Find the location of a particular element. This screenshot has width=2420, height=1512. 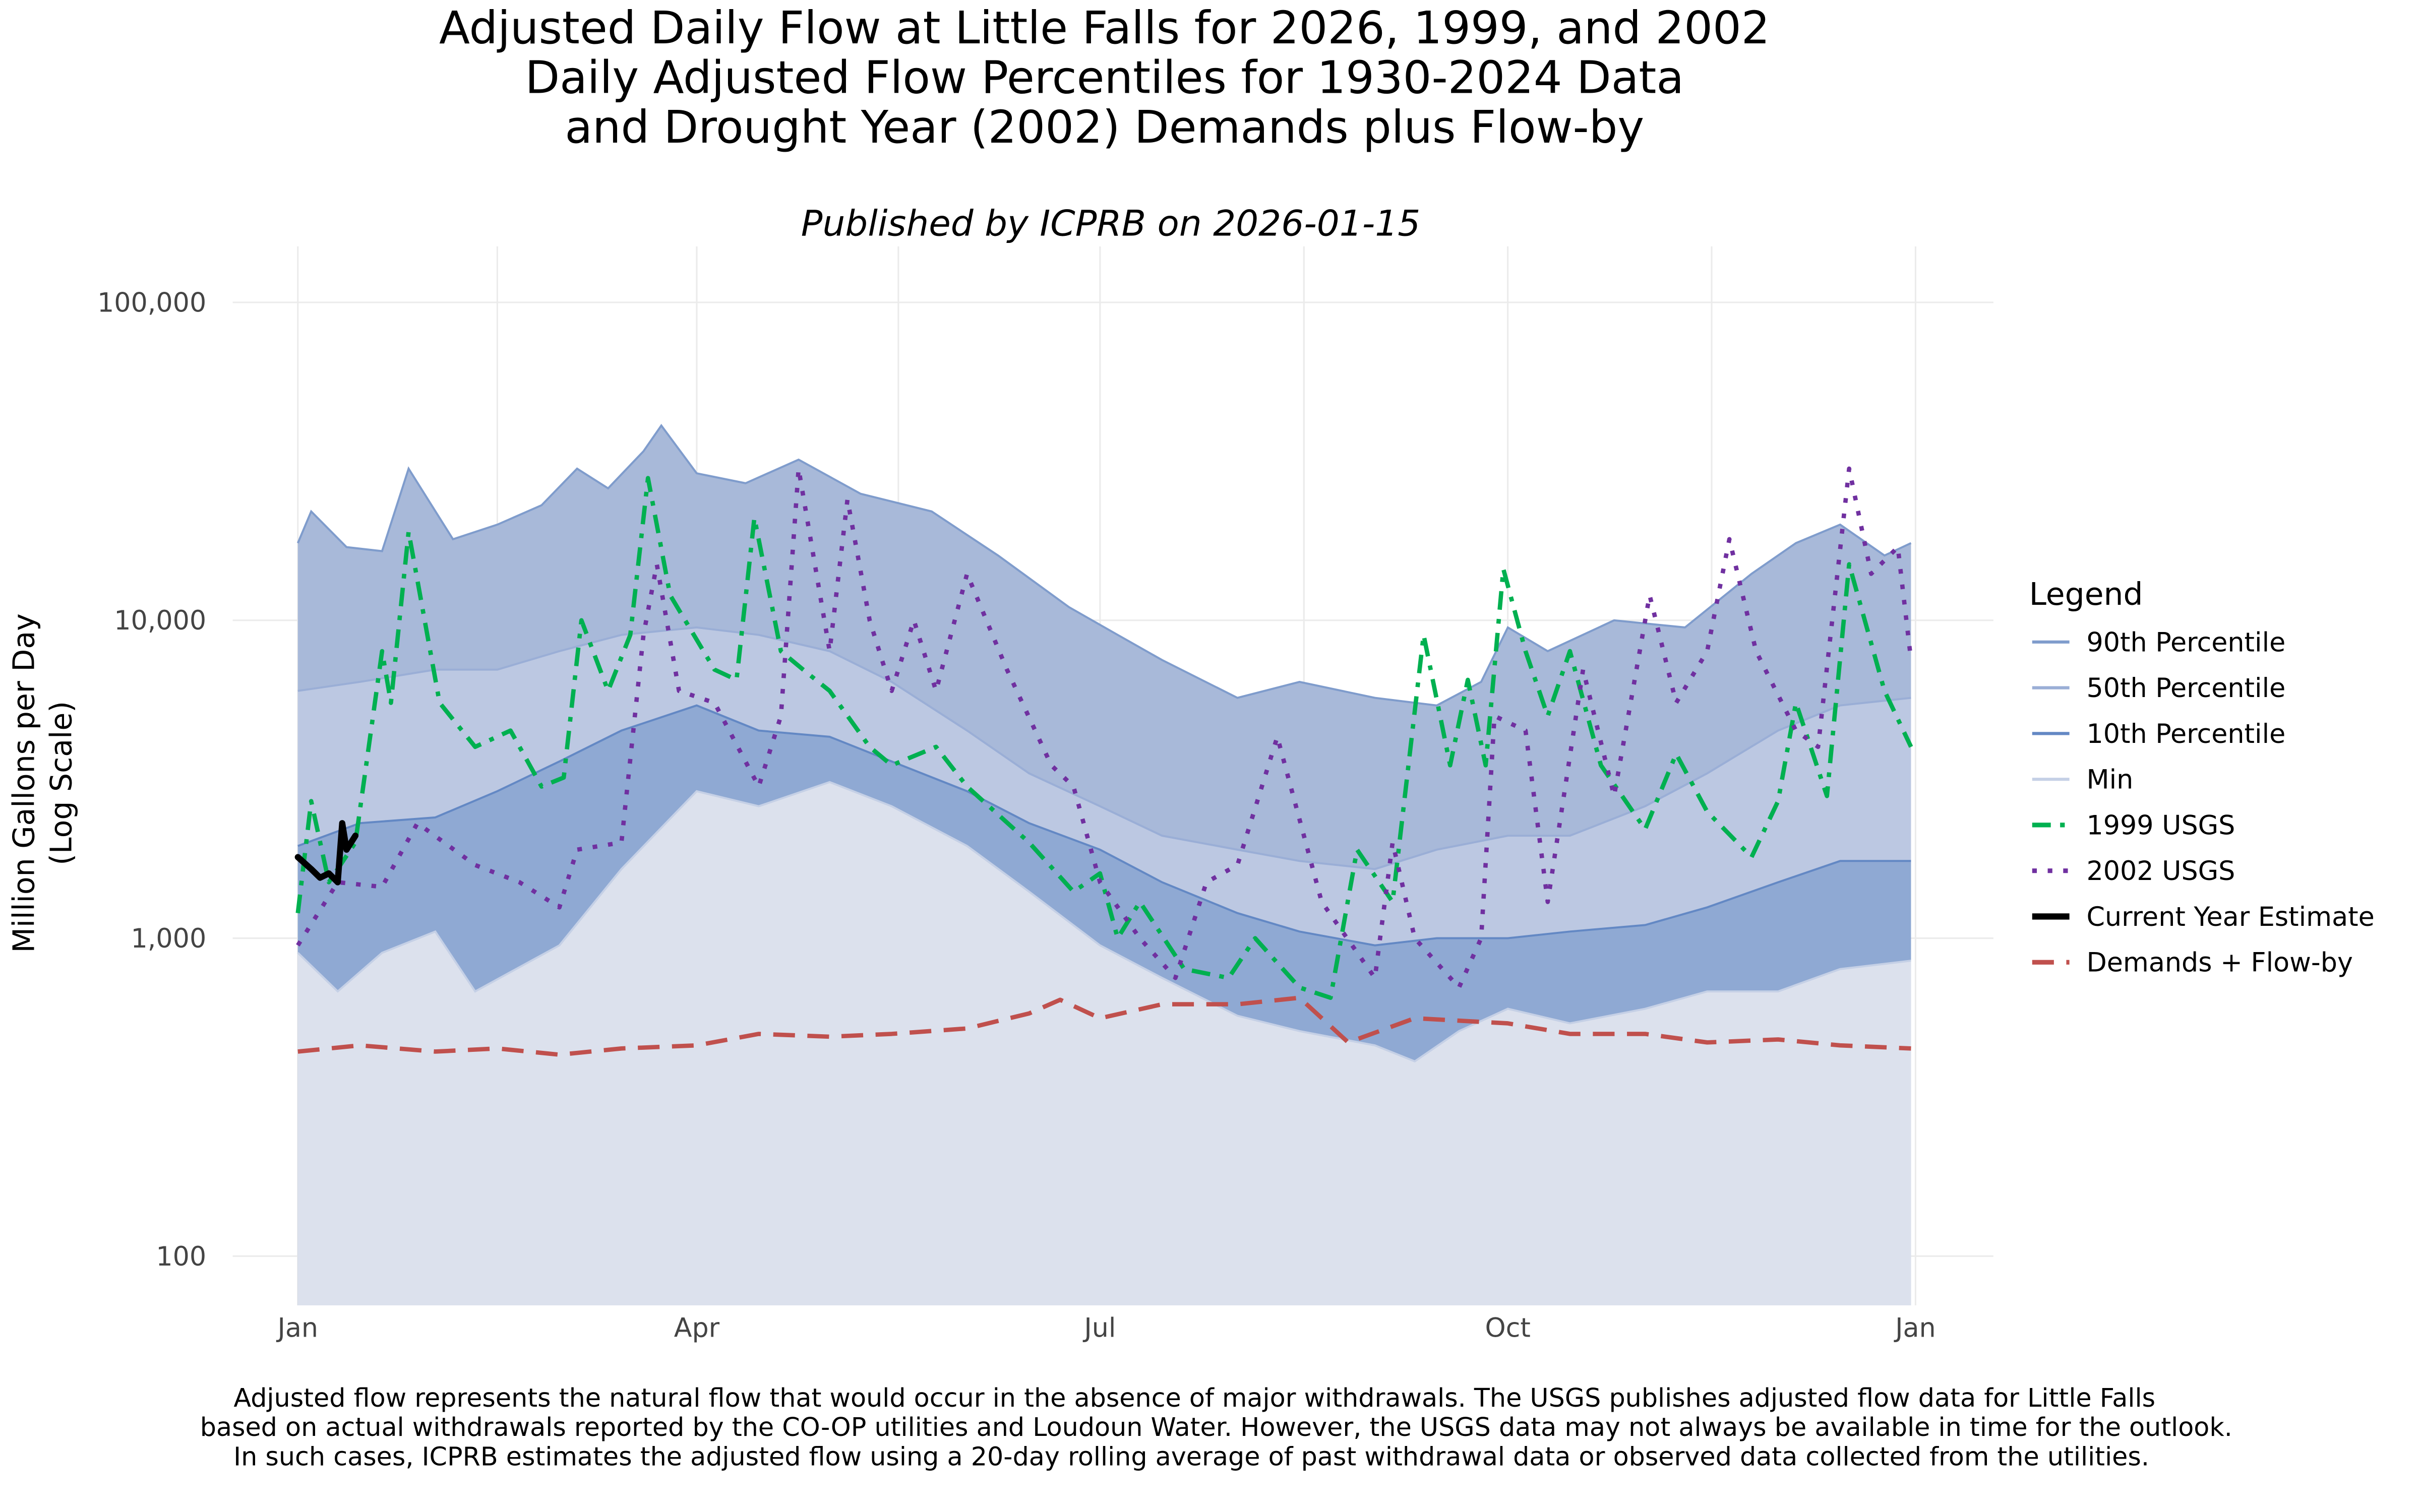

line-10th-percentile is located at coordinates (1104, 826).